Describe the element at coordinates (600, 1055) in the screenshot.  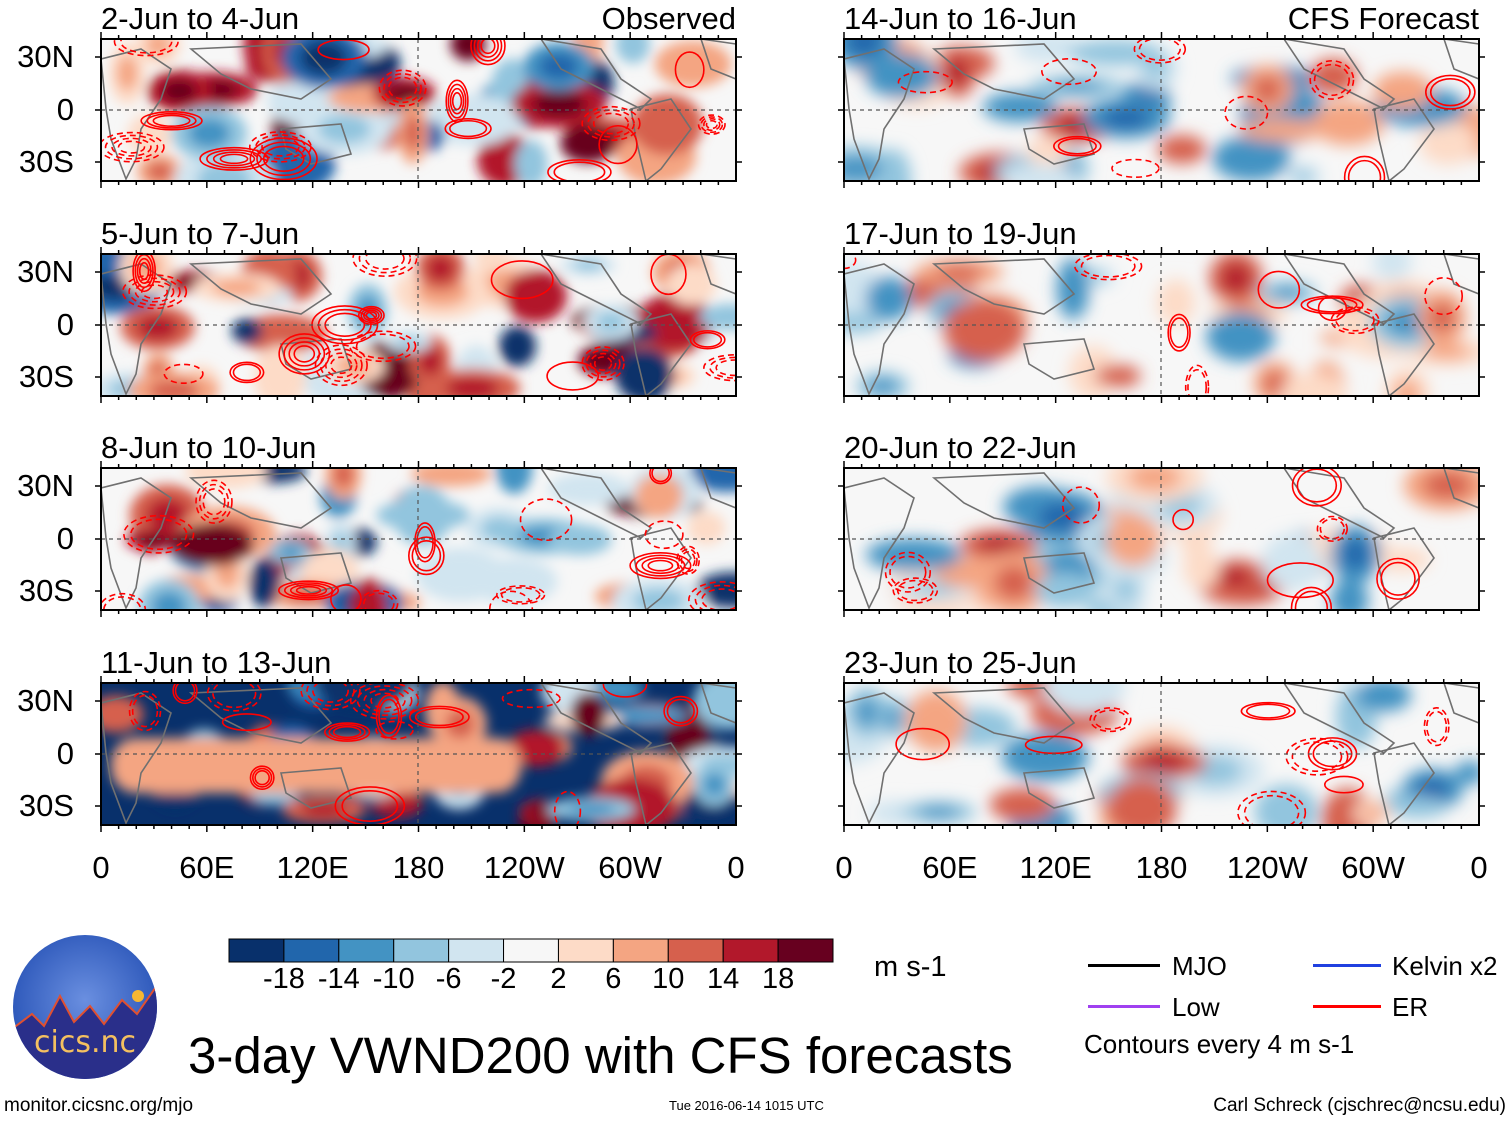
I see `figure-title: 3-day VWND200 with CFS forecasts` at that location.